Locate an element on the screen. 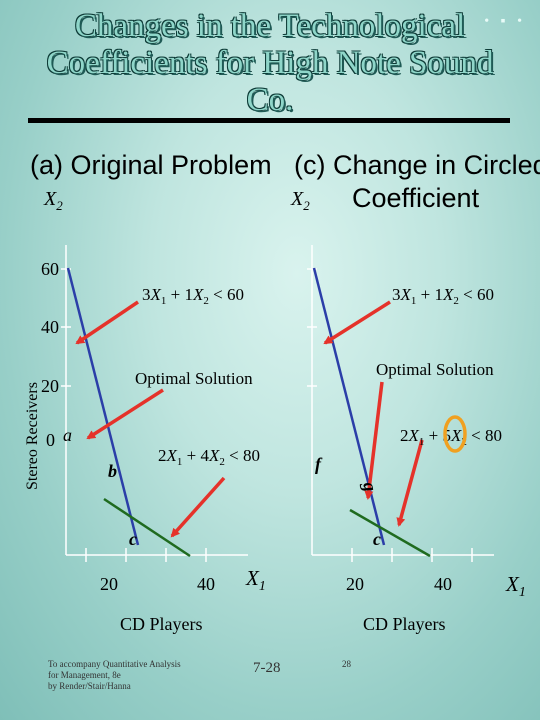 The image size is (540, 720). right-constraint-2-label: 2X1 + 5X2 < 80 is located at coordinates (451, 437).